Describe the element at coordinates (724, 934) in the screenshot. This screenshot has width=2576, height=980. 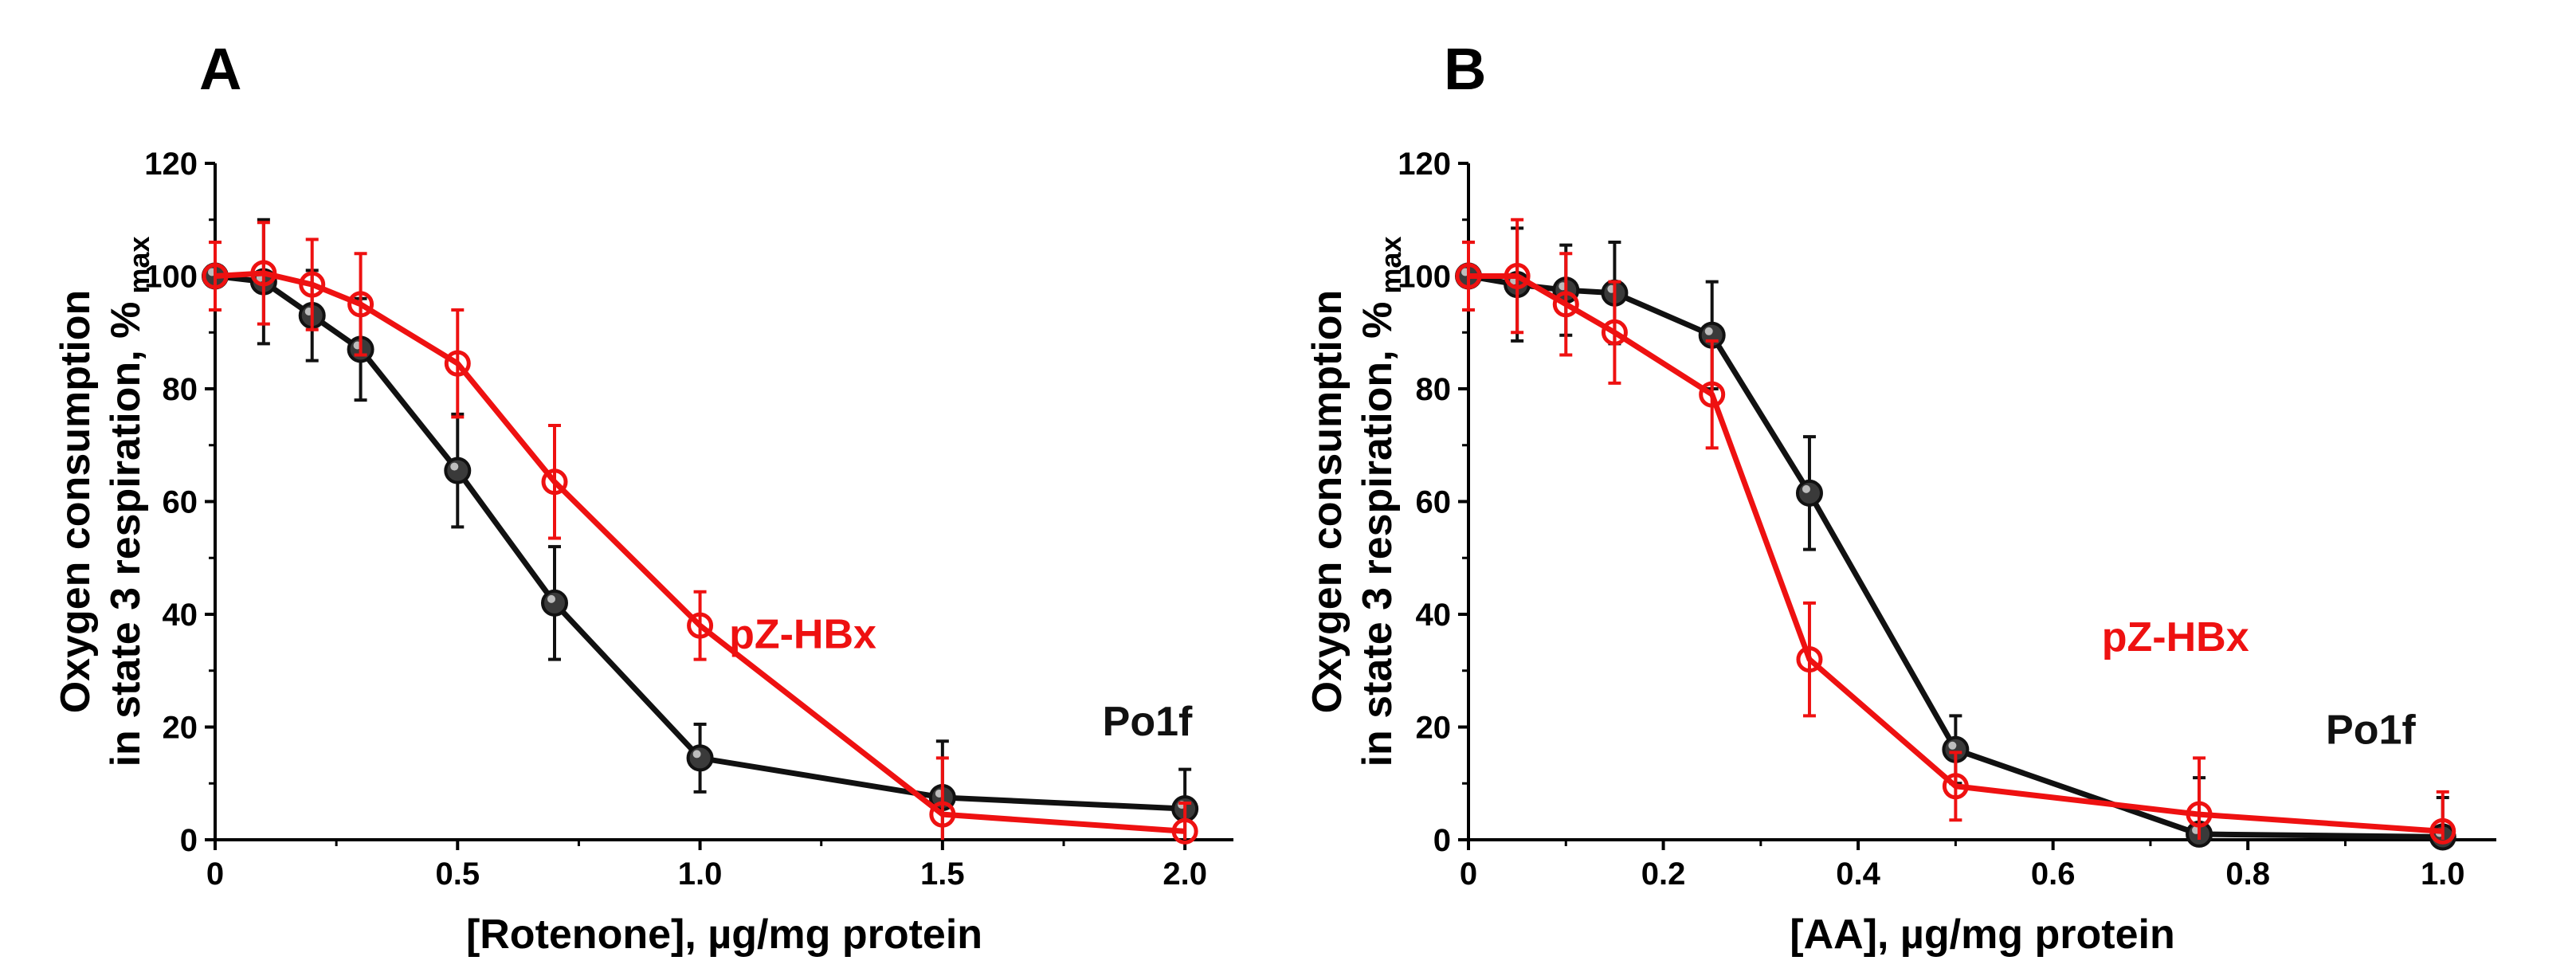
I see `x-axis-label: [Rotenone], µg/mg protein` at that location.